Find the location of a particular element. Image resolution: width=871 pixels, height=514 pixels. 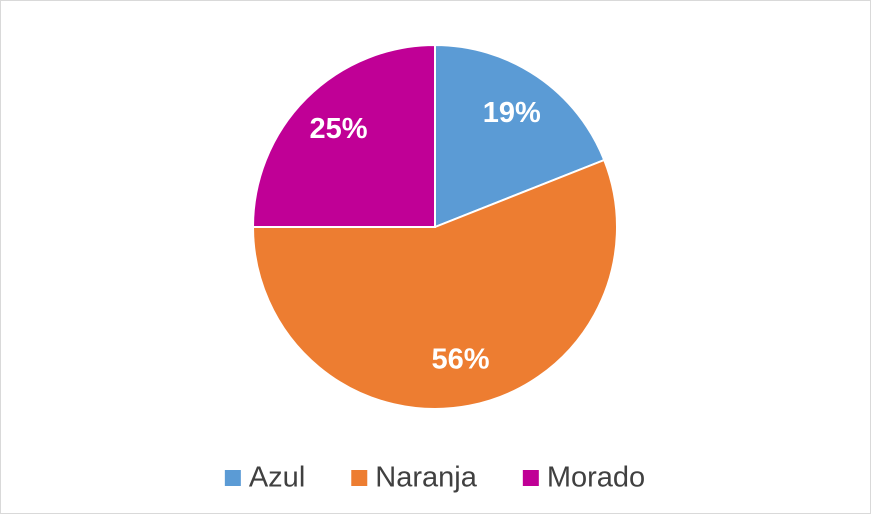

data-label: 19% is located at coordinates (512, 113).